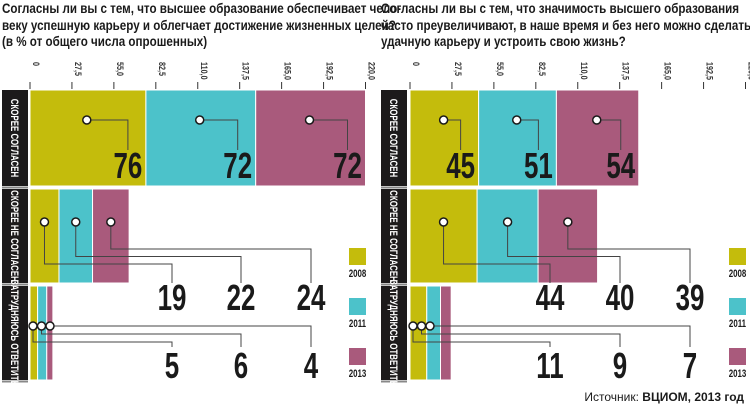 Image resolution: width=750 pixels, height=410 pixels. I want to click on data-label: 24, so click(311, 298).